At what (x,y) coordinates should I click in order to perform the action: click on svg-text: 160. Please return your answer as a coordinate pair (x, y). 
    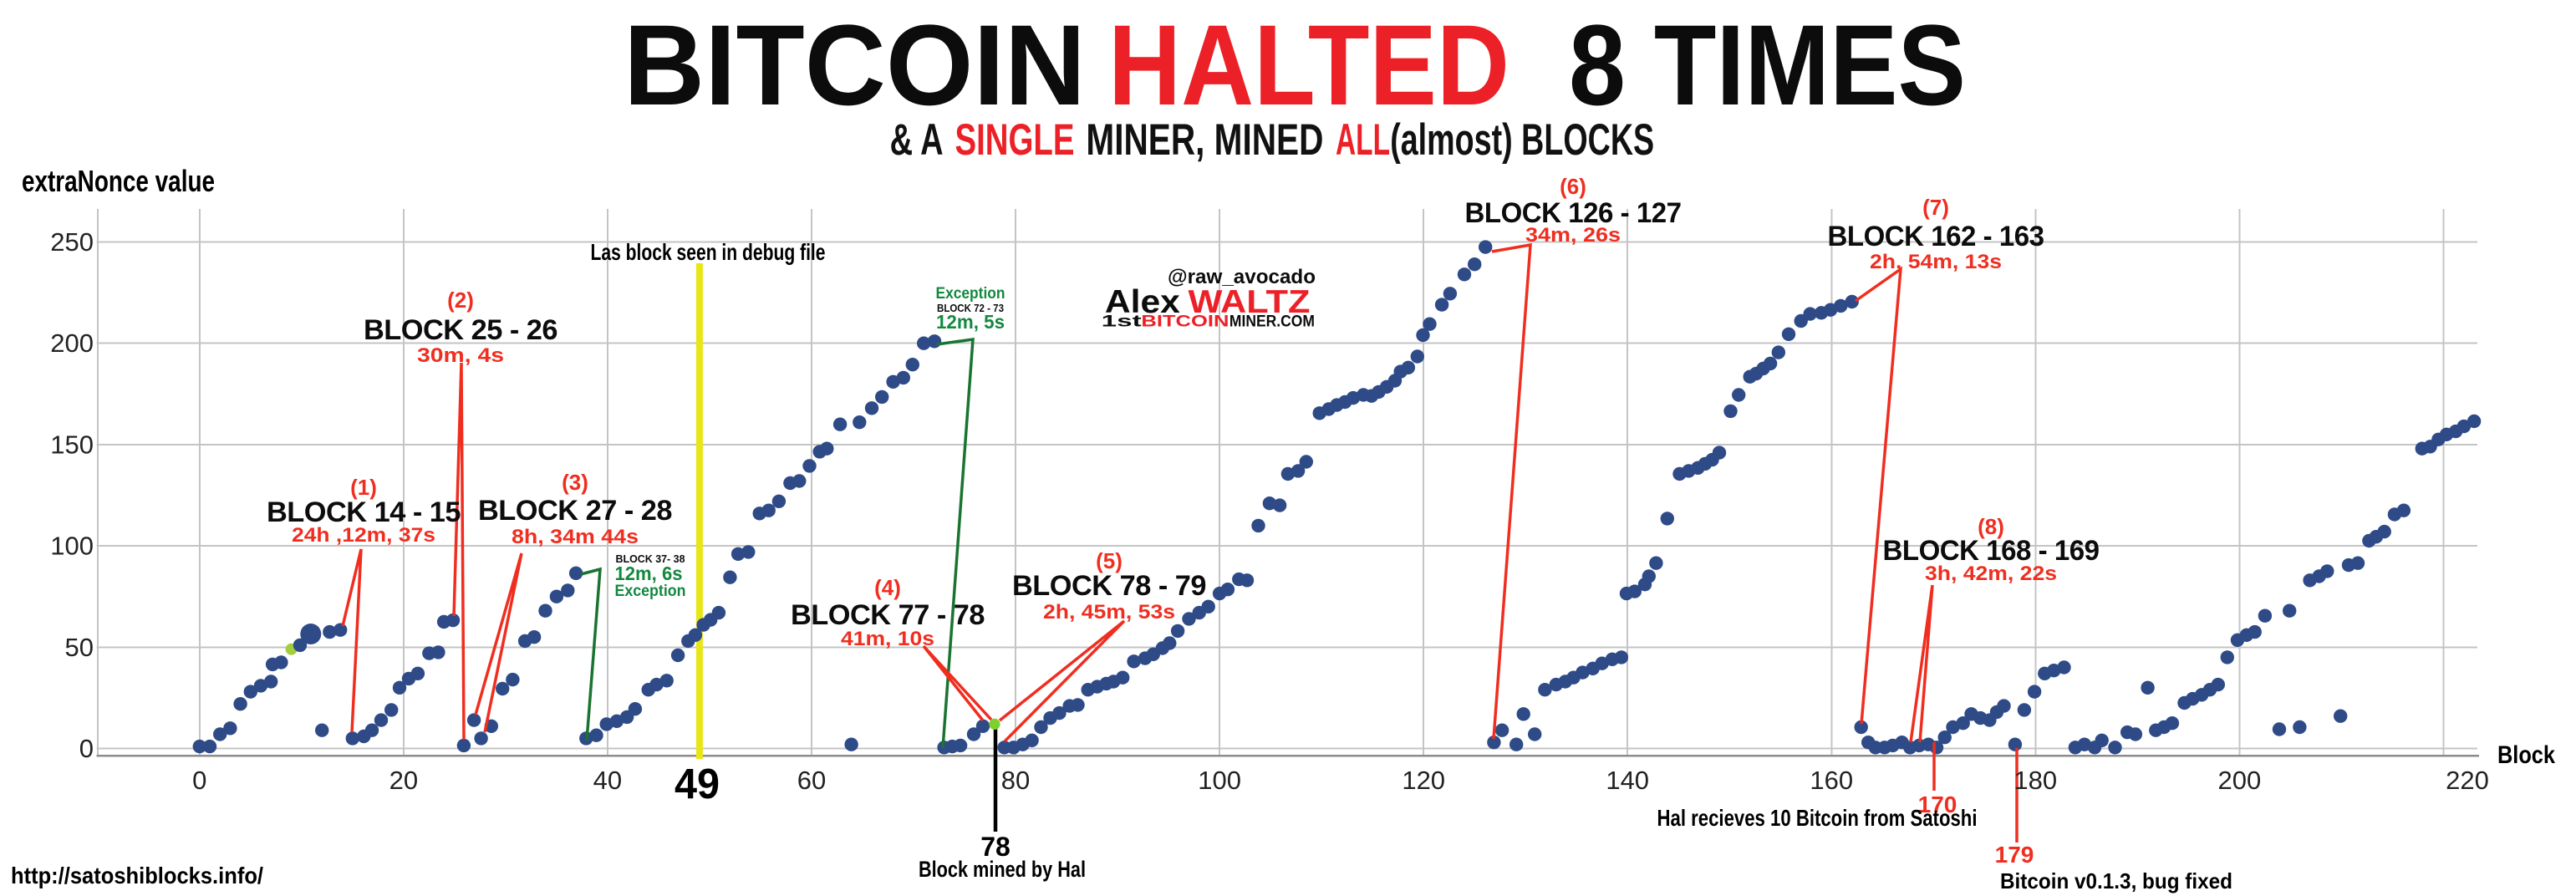
    Looking at the image, I should click on (1831, 780).